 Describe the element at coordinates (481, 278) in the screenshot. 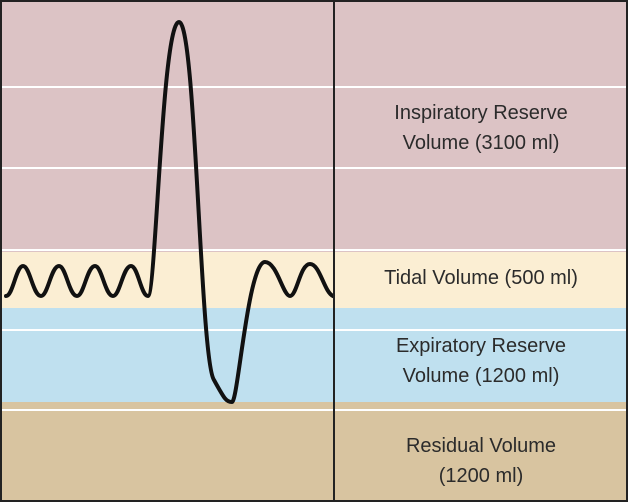

I see `label-tidal-volume: Tidal Volume (500 ml)` at that location.